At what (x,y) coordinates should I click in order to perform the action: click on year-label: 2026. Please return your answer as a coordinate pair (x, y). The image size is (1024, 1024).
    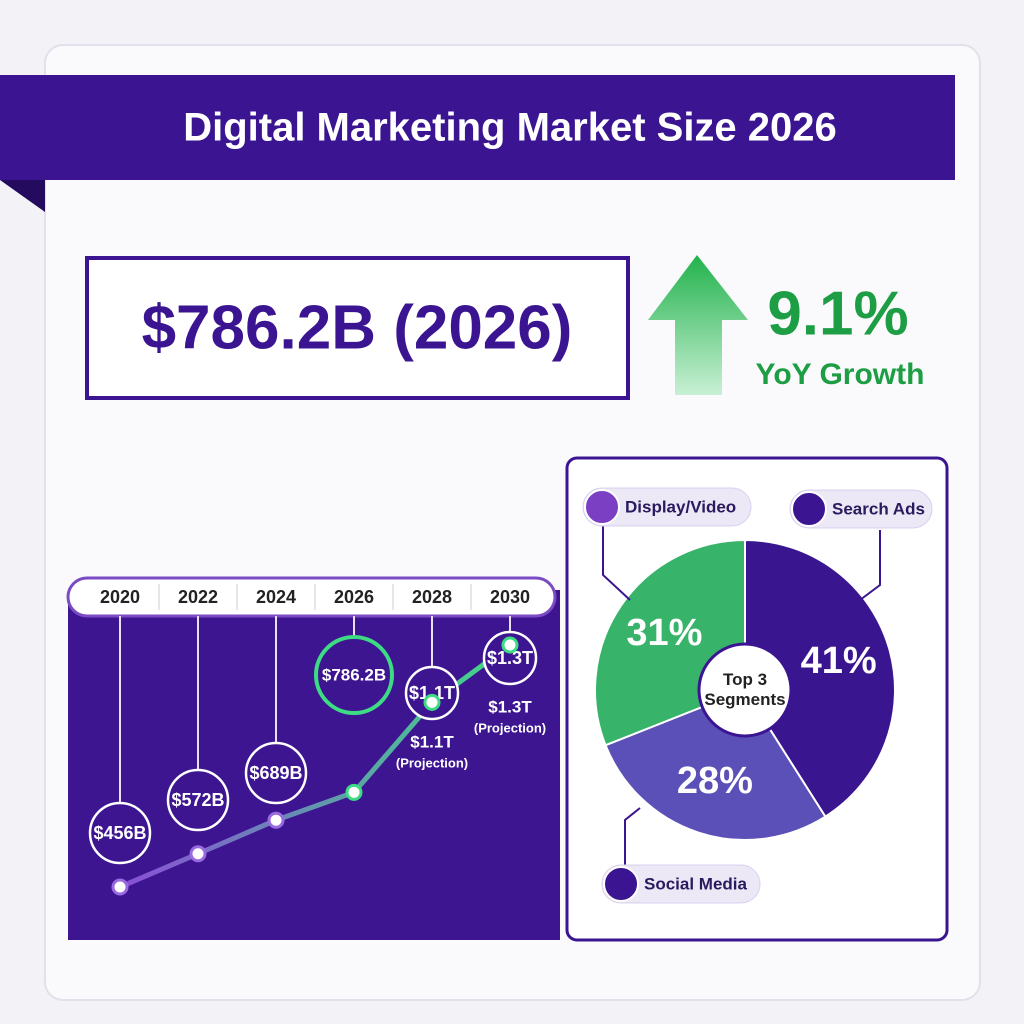
    Looking at the image, I should click on (354, 597).